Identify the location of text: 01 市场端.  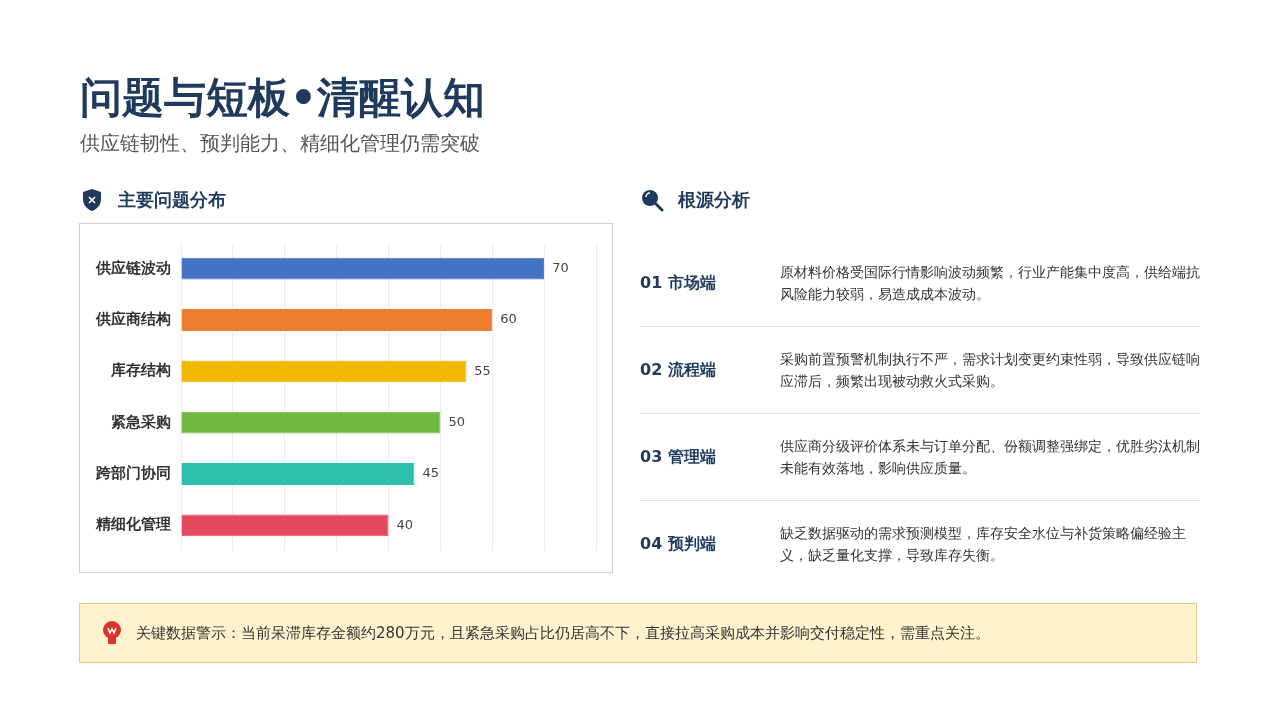
(678, 283).